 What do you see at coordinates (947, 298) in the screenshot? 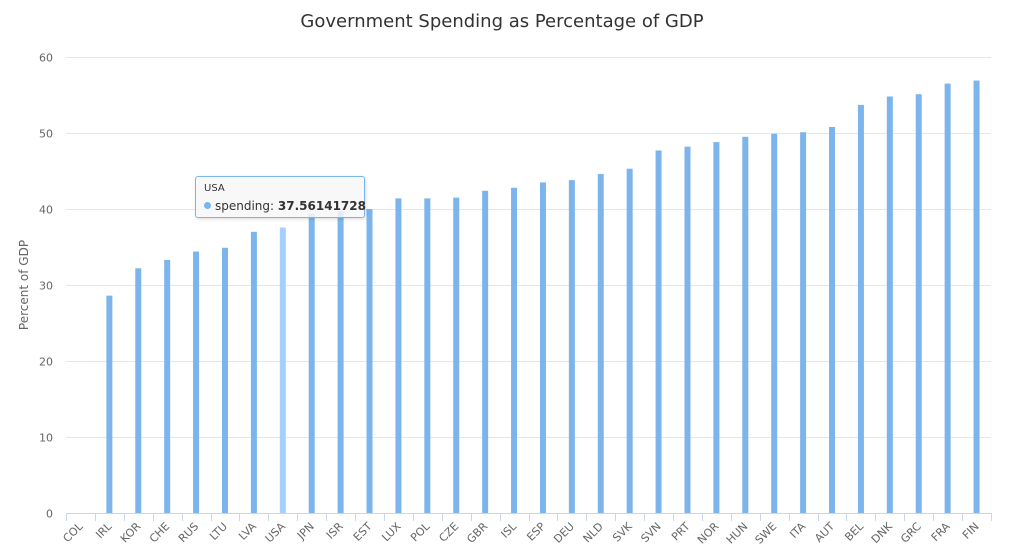
I see `bar-fra` at bounding box center [947, 298].